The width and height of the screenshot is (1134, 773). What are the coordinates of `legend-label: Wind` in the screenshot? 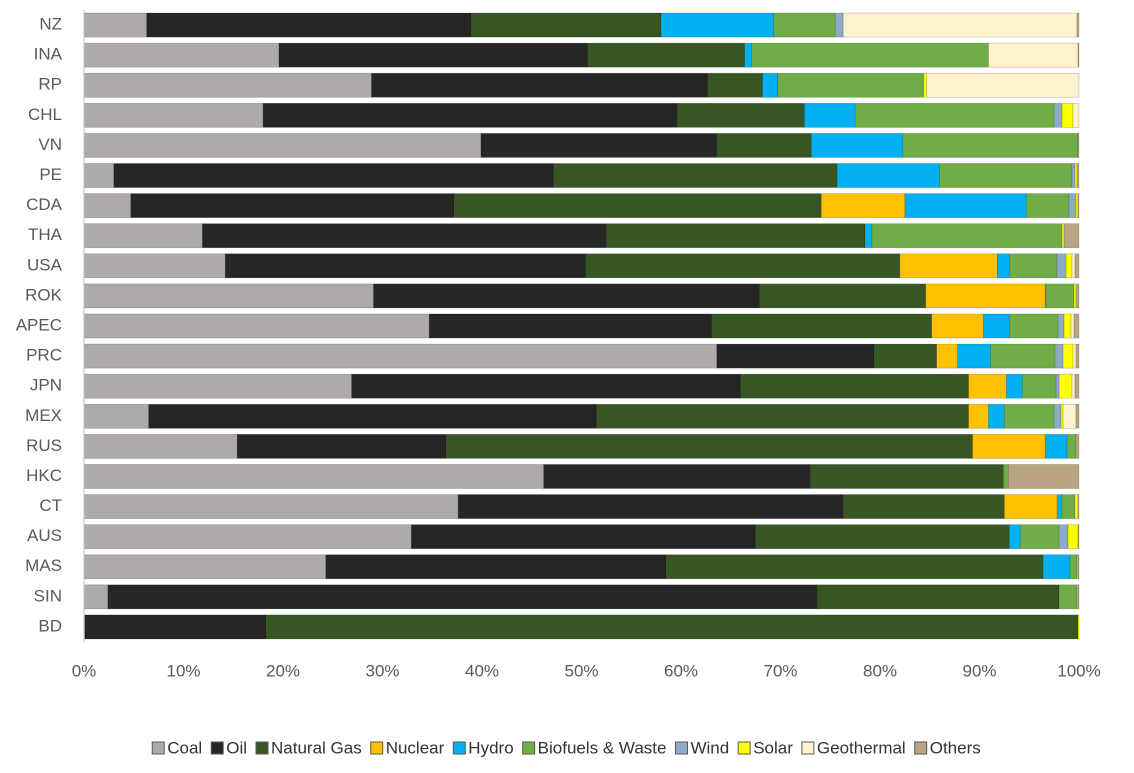 It's located at (709, 747).